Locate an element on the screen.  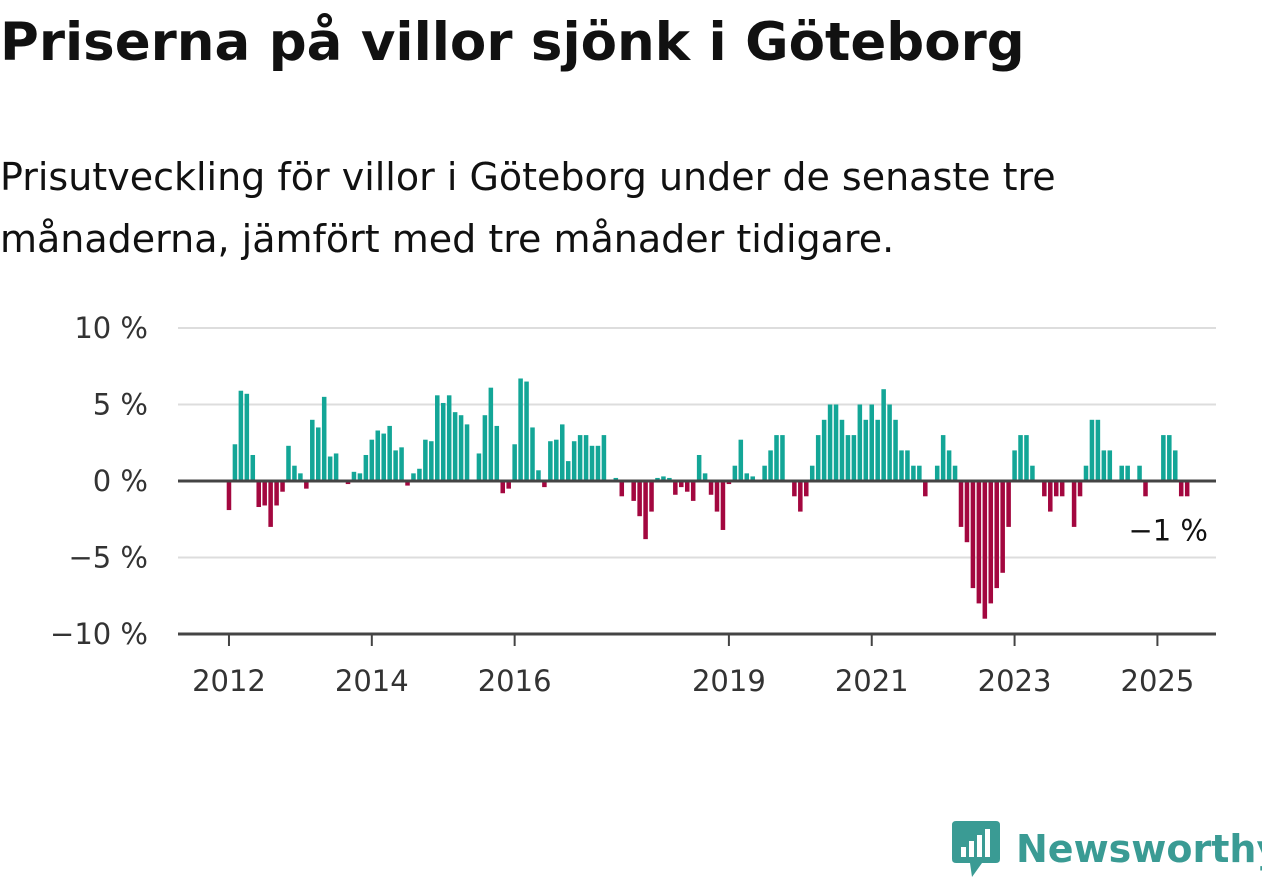
y-tick-label: −10 % is located at coordinates (99, 634).